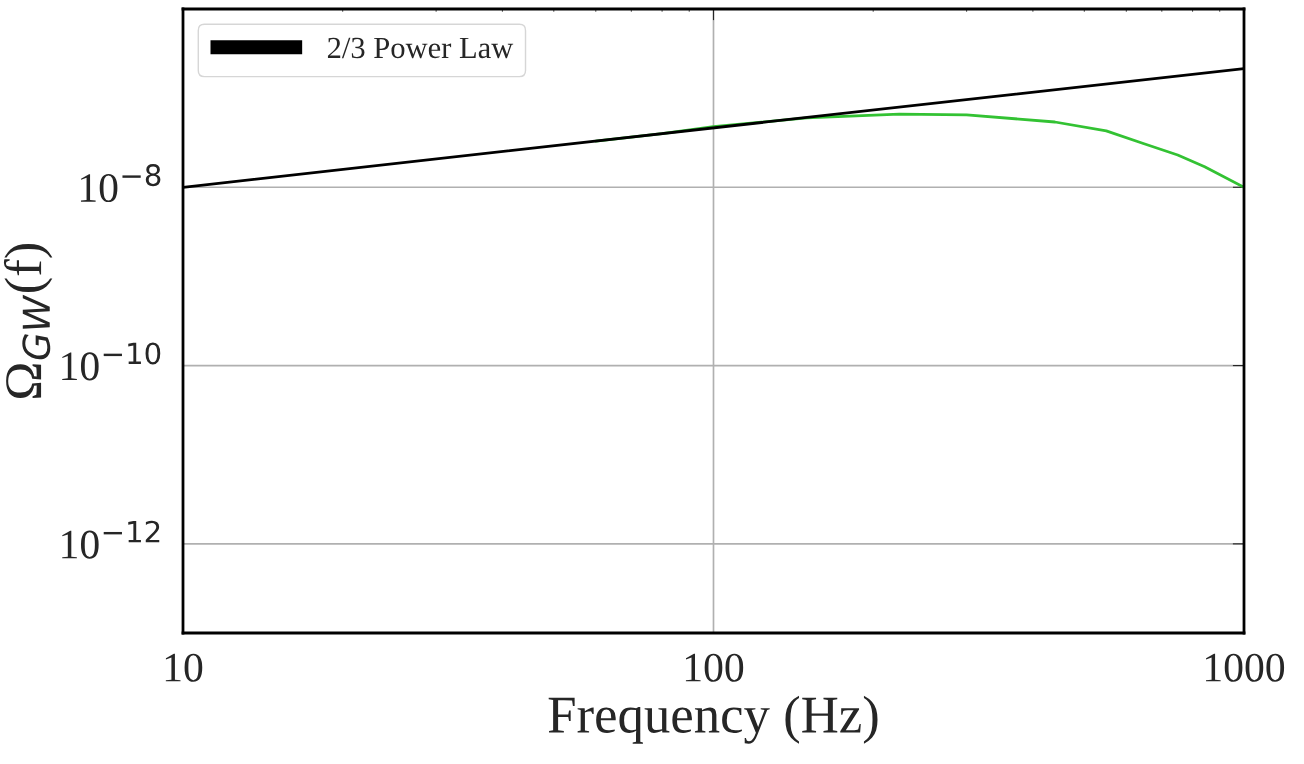  I want to click on y-axis-title: Ω$_{GW}$(f), so click(28, 320).